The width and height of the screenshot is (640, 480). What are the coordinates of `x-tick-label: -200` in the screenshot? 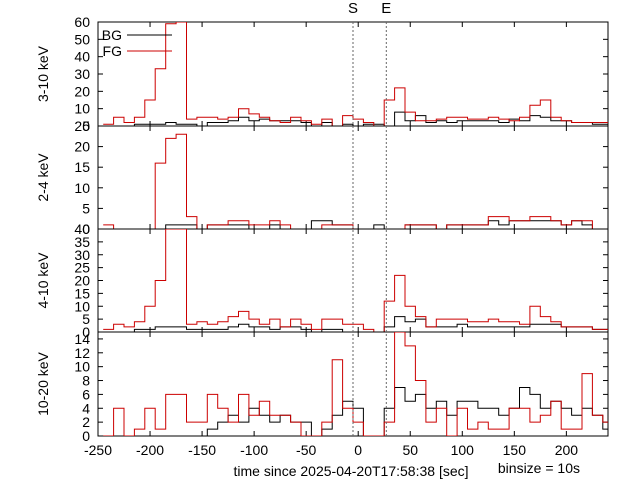 It's located at (150, 450).